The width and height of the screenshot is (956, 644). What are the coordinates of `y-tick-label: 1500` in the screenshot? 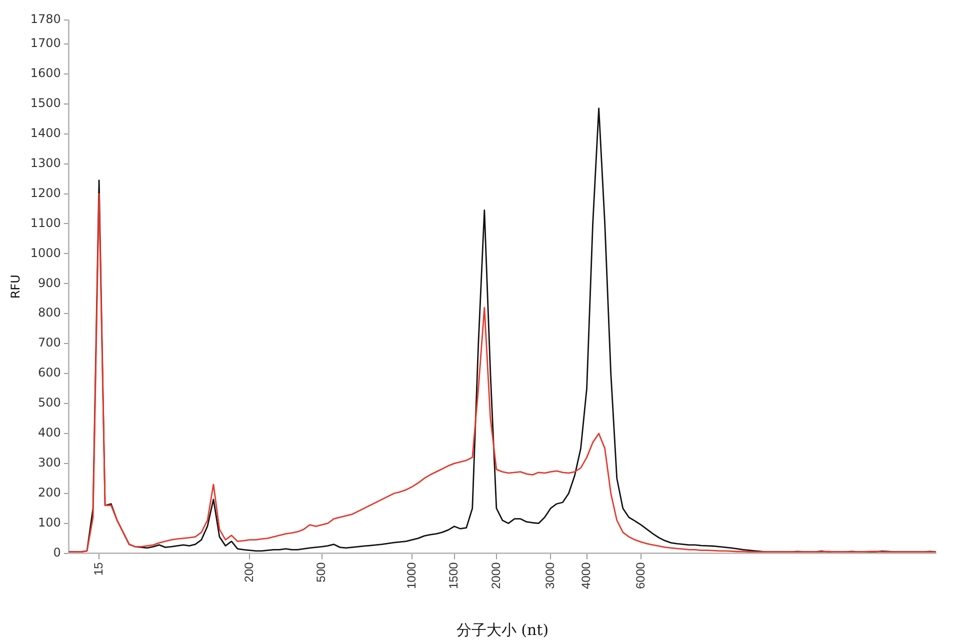 It's located at (45, 103).